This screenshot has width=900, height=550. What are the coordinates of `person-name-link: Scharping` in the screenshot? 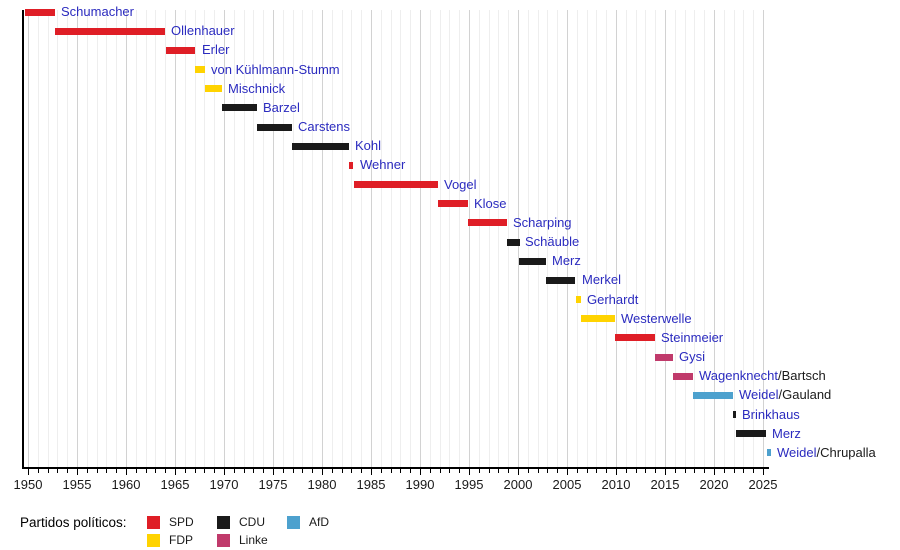 It's located at (542, 222).